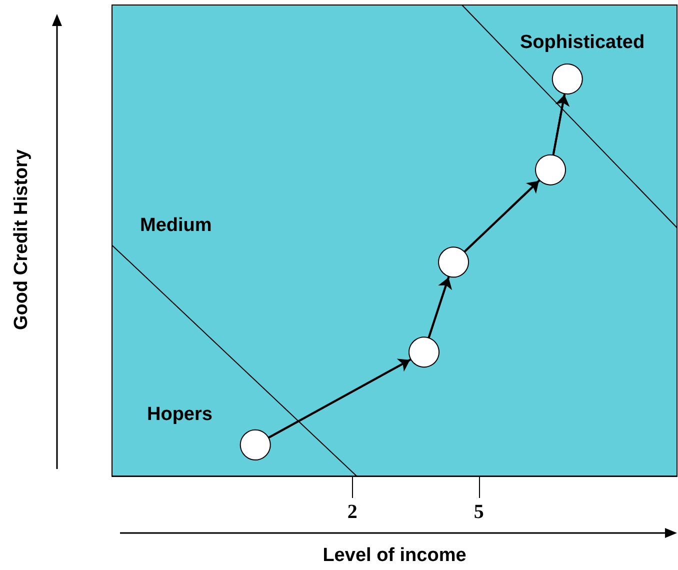  Describe the element at coordinates (394, 555) in the screenshot. I see `x-axis-title: Level of income` at that location.